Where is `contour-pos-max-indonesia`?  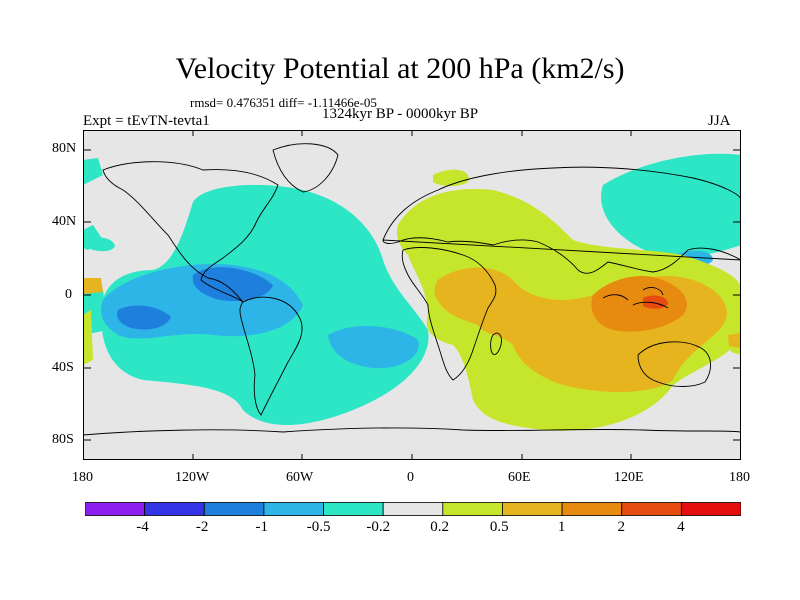
contour-pos-max-indonesia is located at coordinates (655, 302).